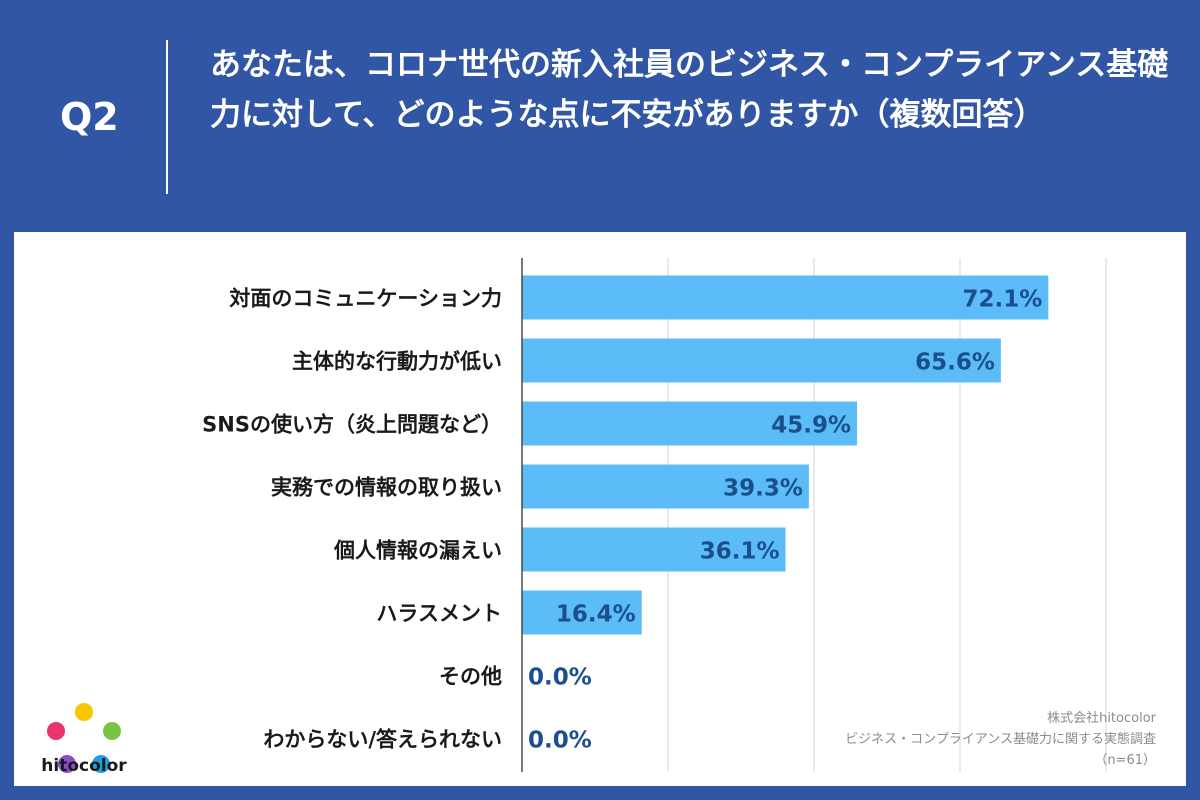  What do you see at coordinates (89, 117) in the screenshot?
I see `question-label: Q2` at bounding box center [89, 117].